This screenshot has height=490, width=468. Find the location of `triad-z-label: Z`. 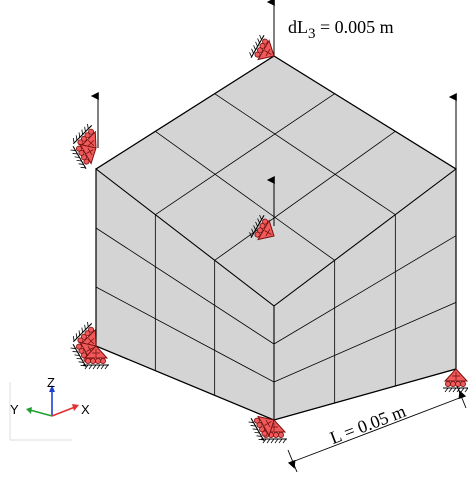

triad-z-label: Z is located at coordinates (51, 382).